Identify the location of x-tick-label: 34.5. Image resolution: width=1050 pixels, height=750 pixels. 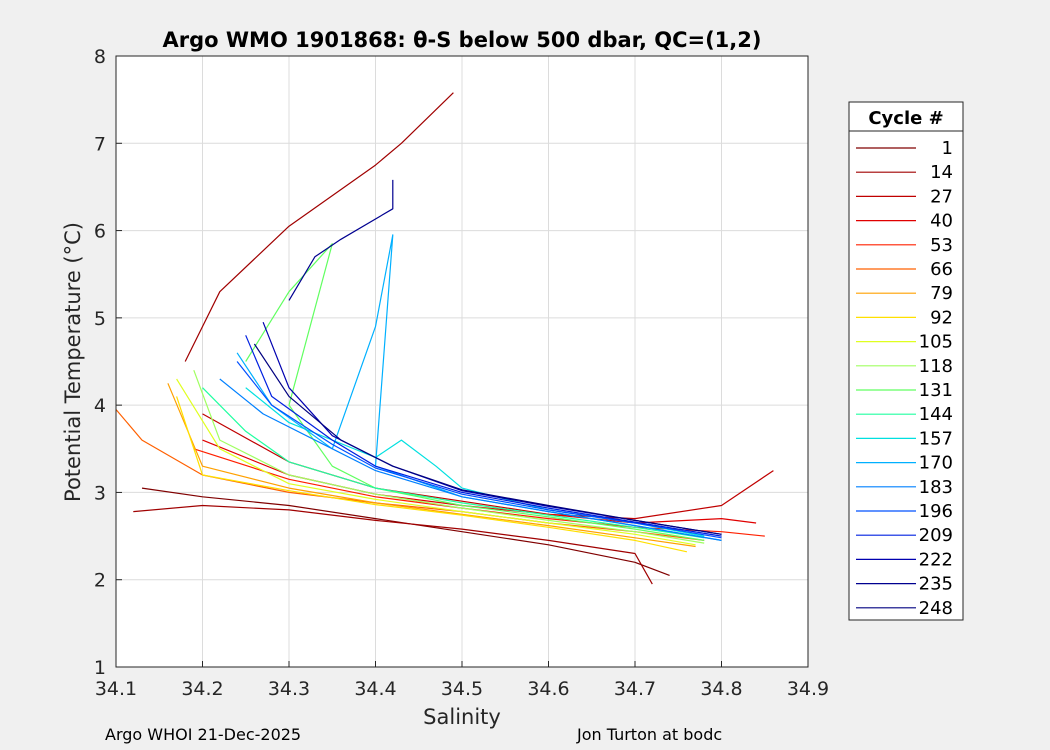
(462, 689).